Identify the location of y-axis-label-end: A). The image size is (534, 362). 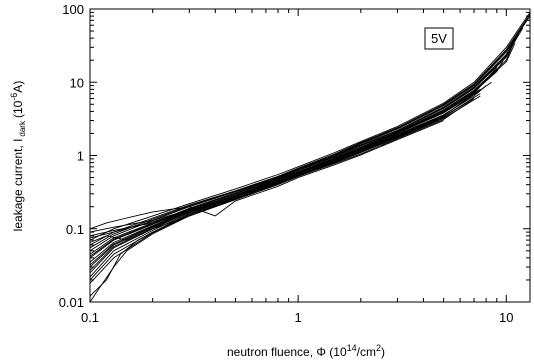
(18, 87).